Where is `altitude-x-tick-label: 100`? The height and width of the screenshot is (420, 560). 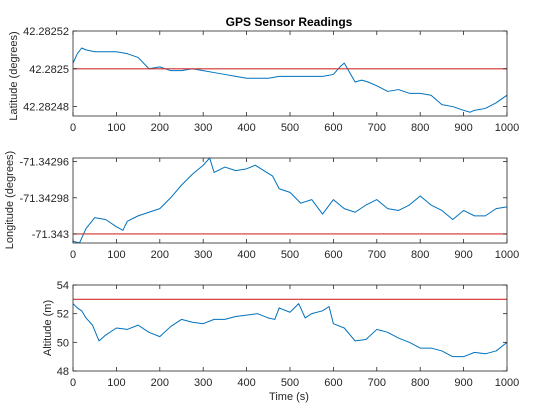 altitude-x-tick-label: 100 is located at coordinates (116, 383).